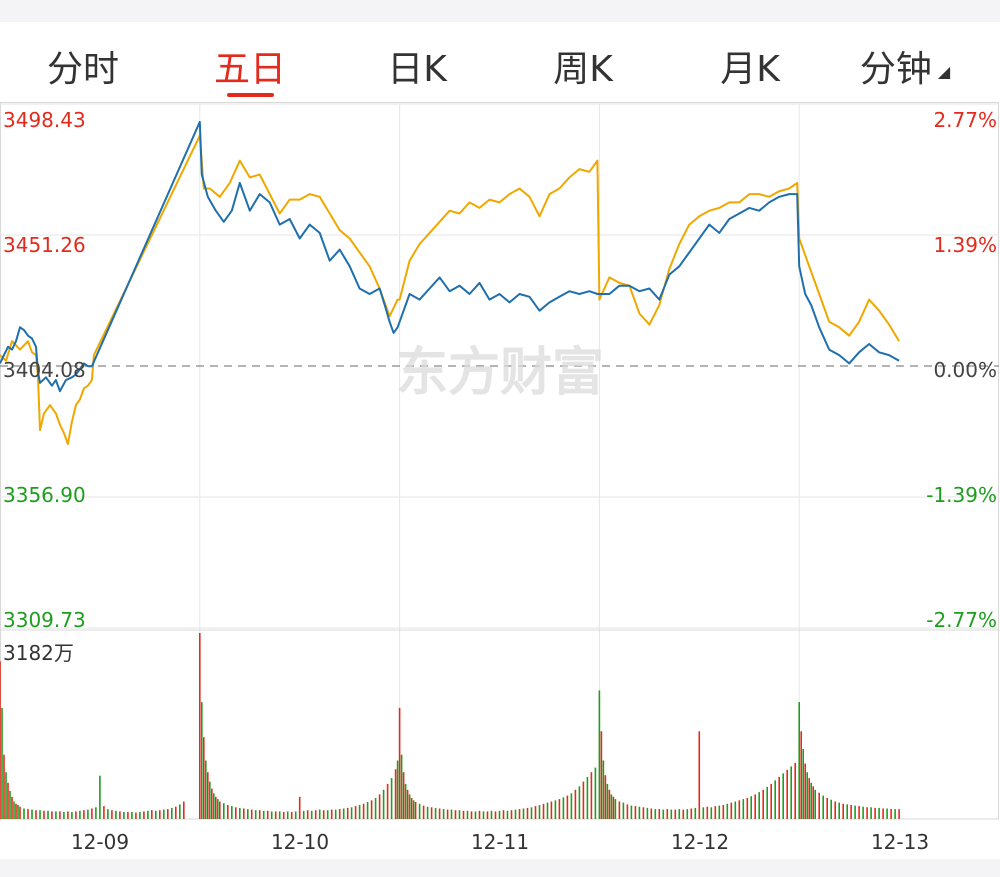 This screenshot has width=1000, height=877. I want to click on tab-minute: 分钟 ◢, so click(905, 66).